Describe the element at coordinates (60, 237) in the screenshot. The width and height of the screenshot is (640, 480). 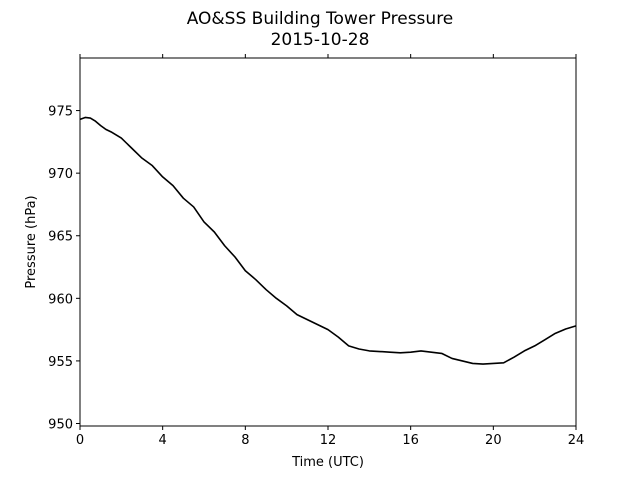
I see `y-tick-label: 965` at that location.